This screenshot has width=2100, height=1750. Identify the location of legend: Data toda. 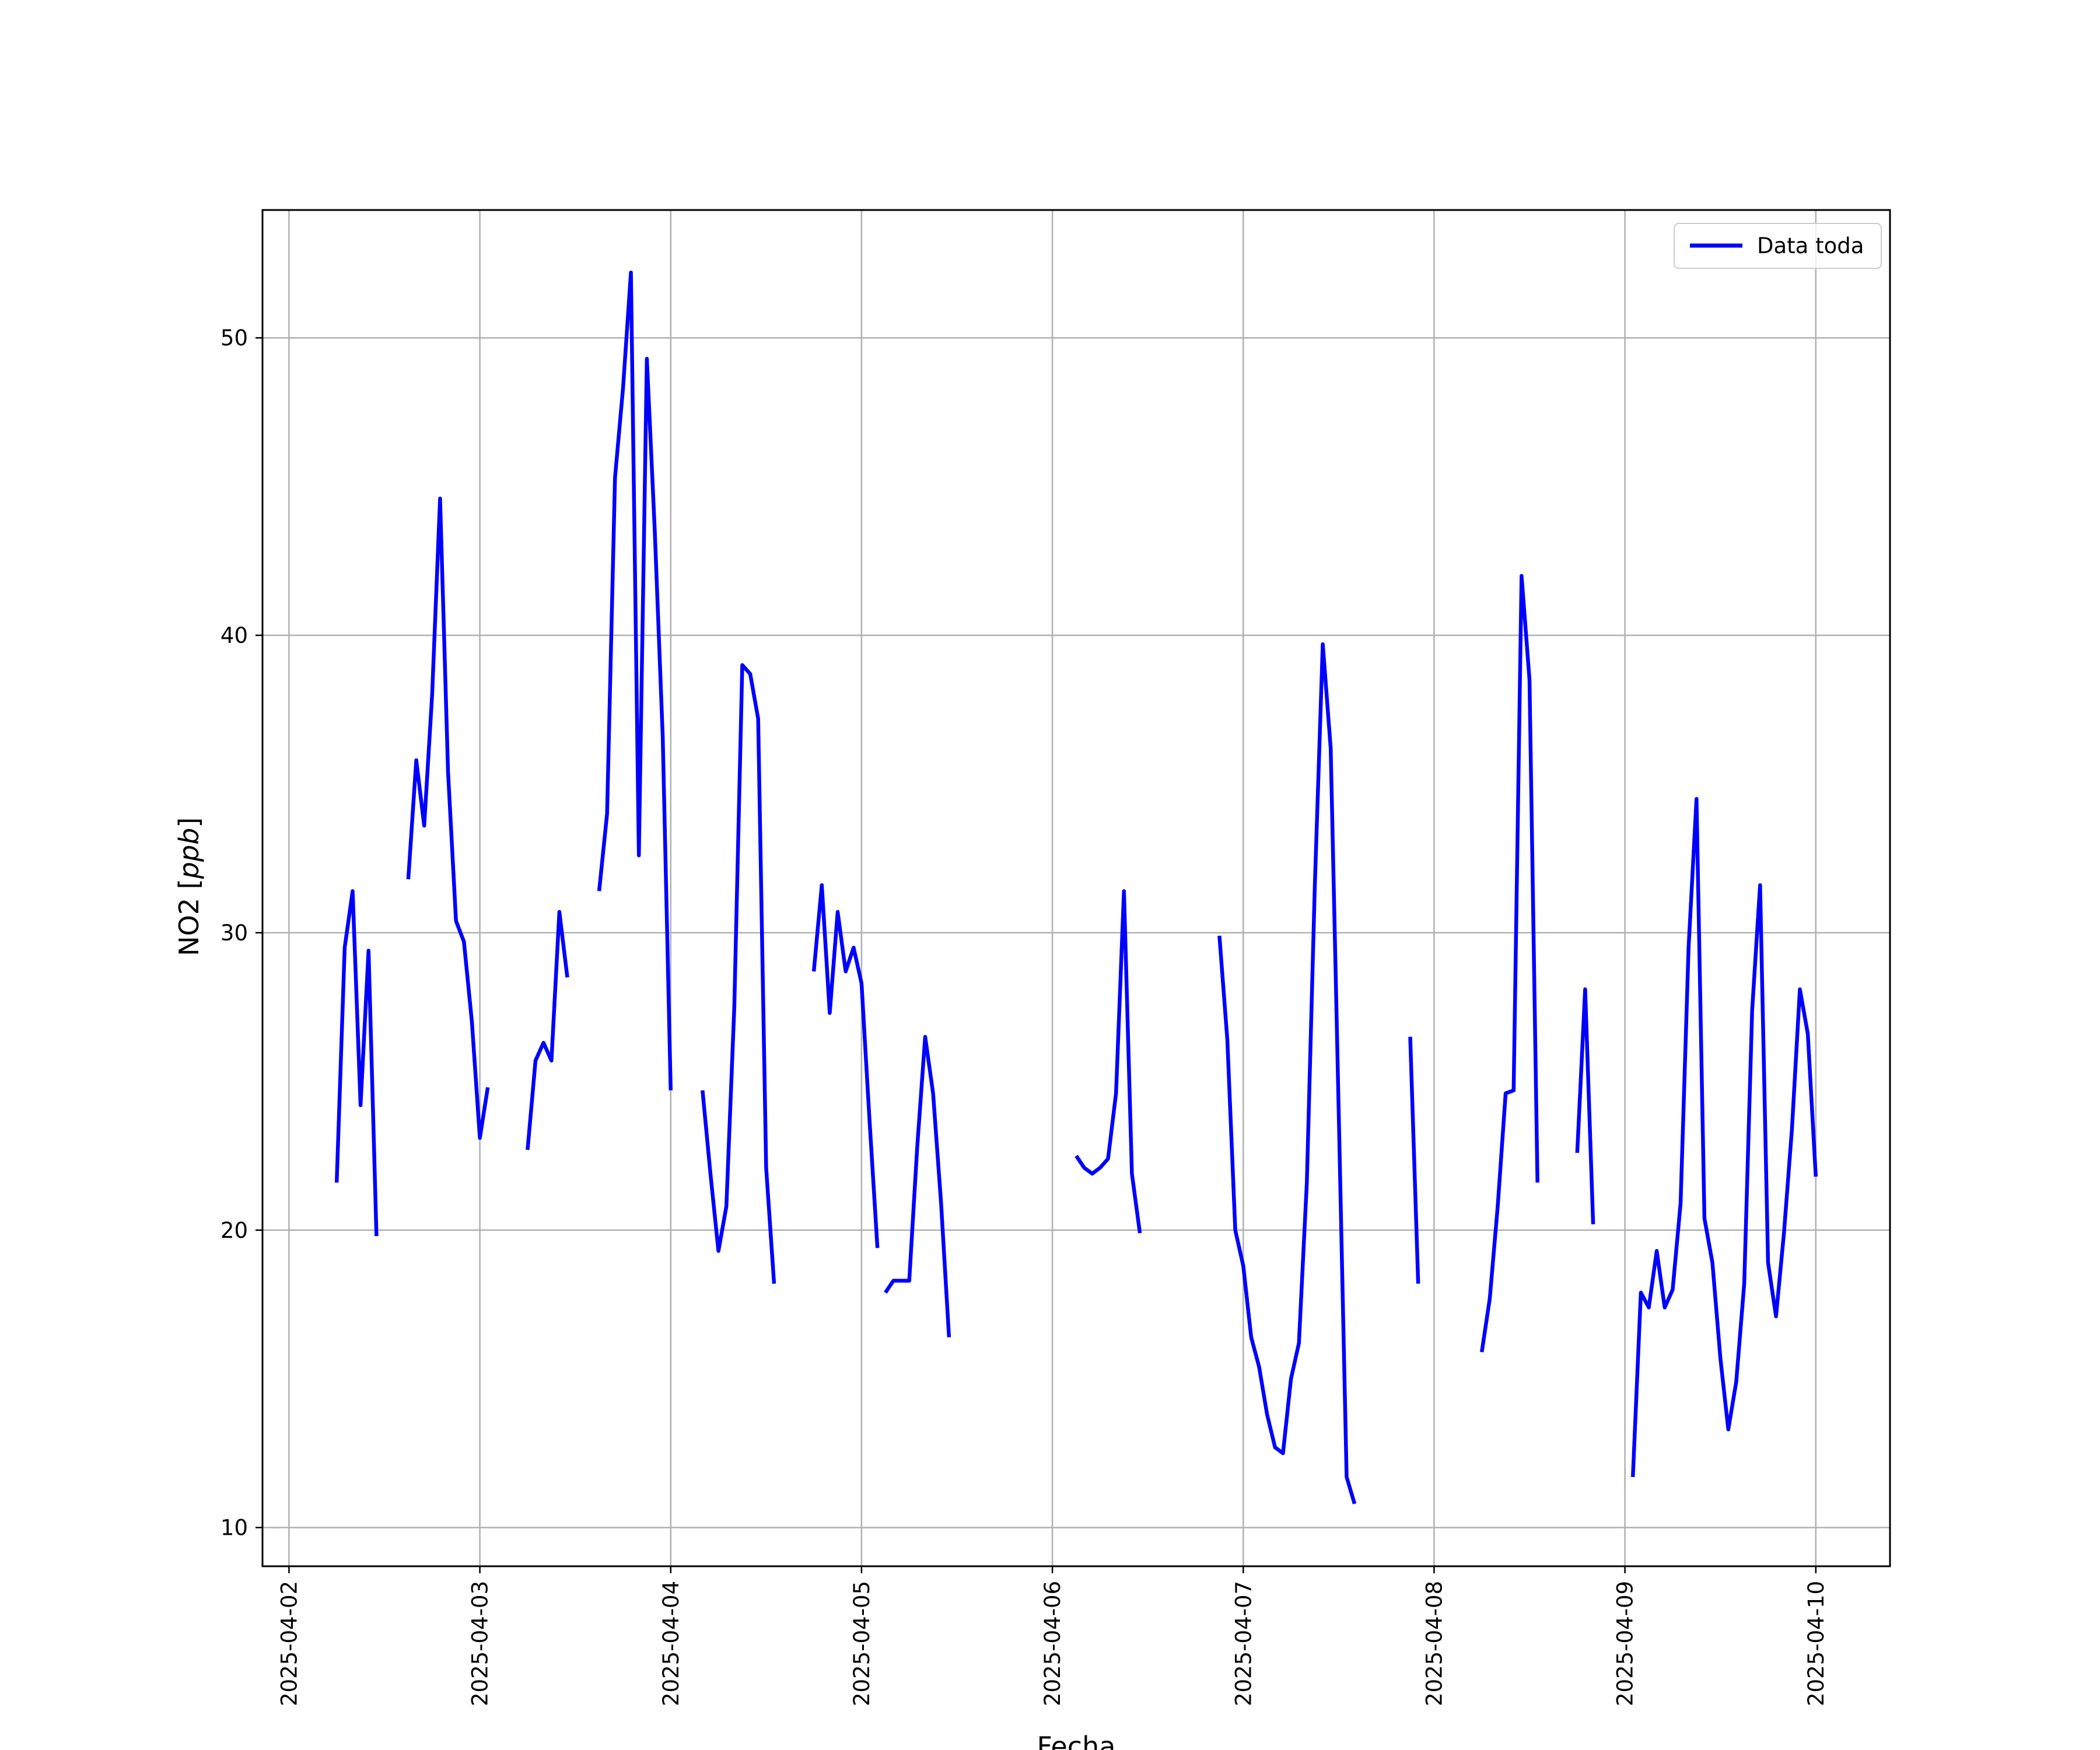
(1778, 246).